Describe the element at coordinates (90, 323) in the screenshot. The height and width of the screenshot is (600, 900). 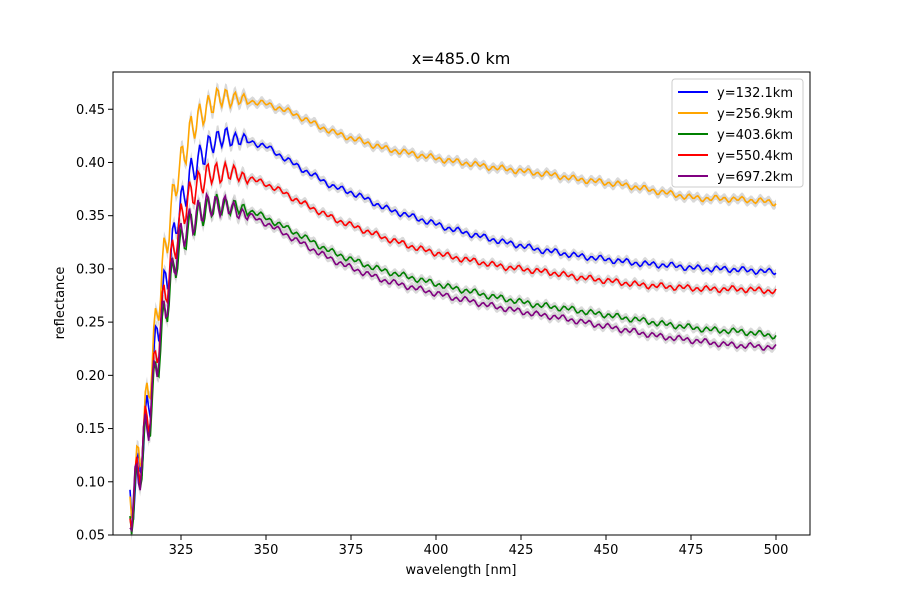
I see `y-tick-label: 0.25` at that location.